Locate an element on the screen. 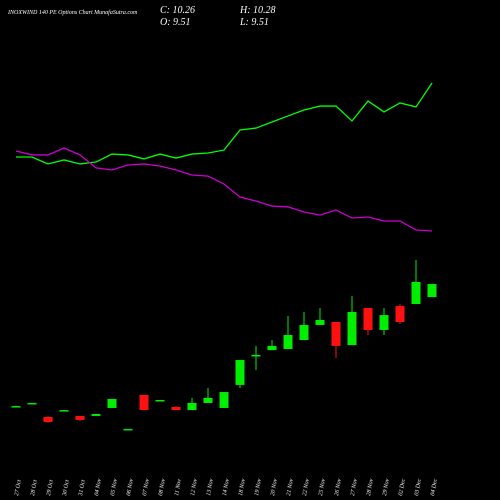 The height and width of the screenshot is (500, 500). x-tick-label: 05 Nov is located at coordinates (114, 487).